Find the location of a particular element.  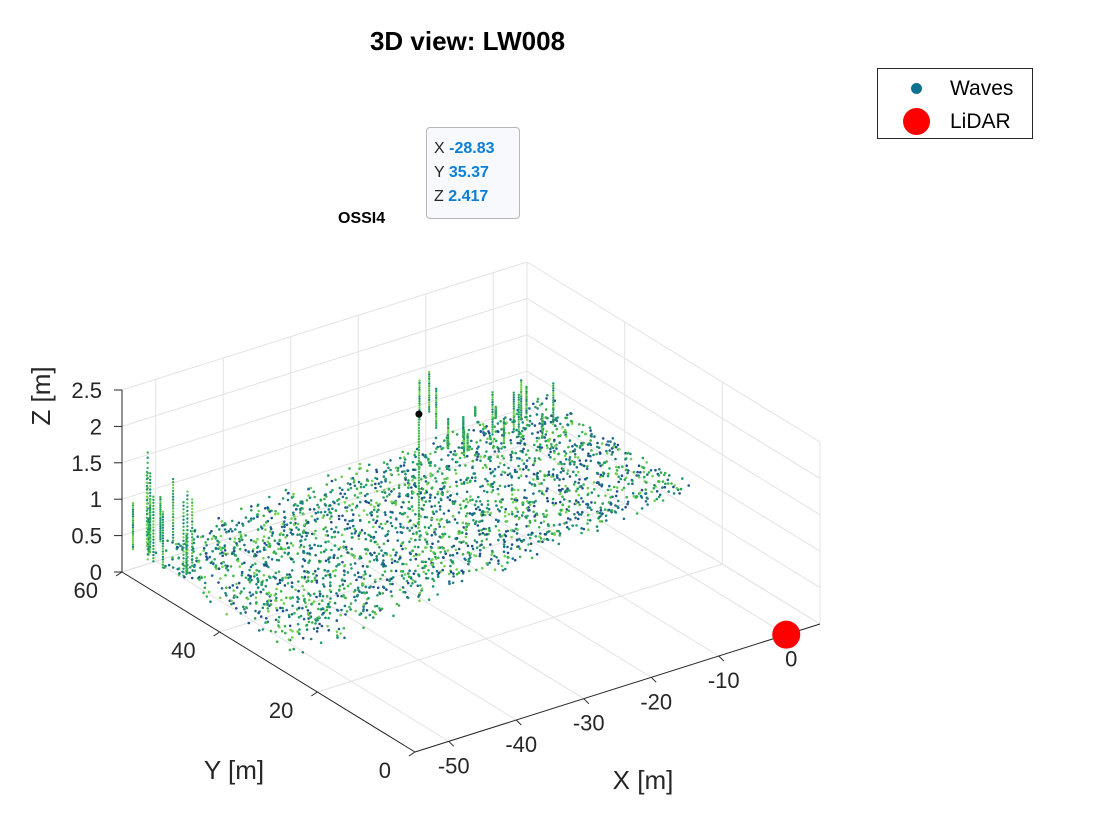

datatip-z-value: 2.417 is located at coordinates (468, 196).